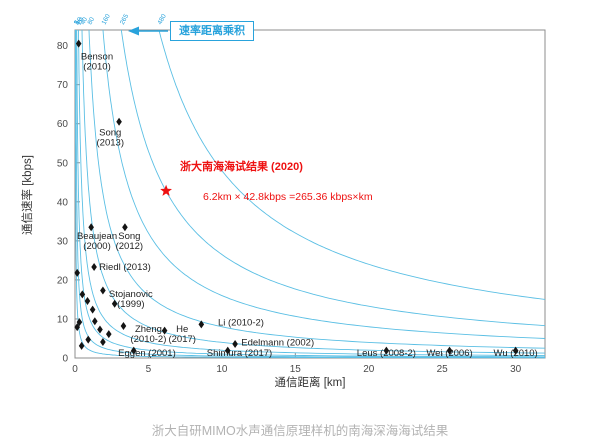 This screenshot has height=446, width=600. What do you see at coordinates (162, 19) in the screenshot?
I see `curve-value-label: 480` at bounding box center [162, 19].